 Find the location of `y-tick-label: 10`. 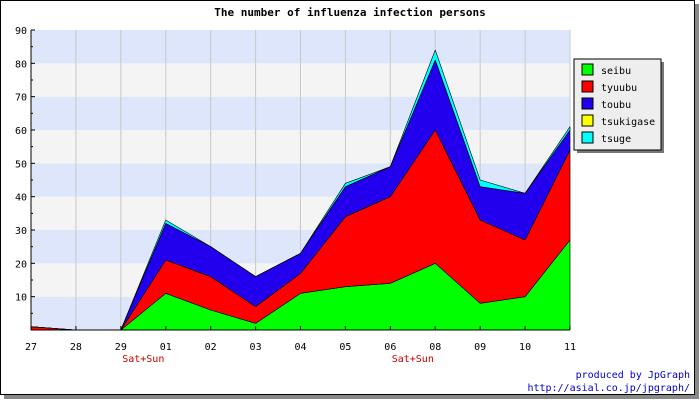

y-tick-label: 10 is located at coordinates (21, 298).